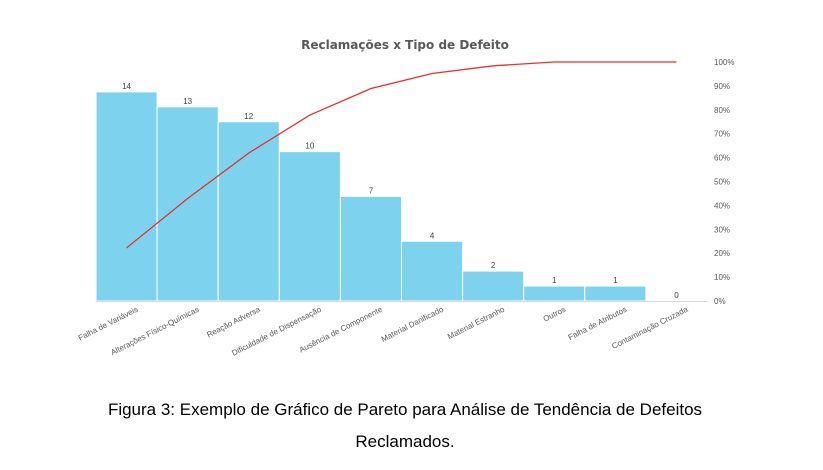 The image size is (823, 470). Describe the element at coordinates (405, 45) in the screenshot. I see `chart-title: Reclamações x Tipo de Defeito` at that location.